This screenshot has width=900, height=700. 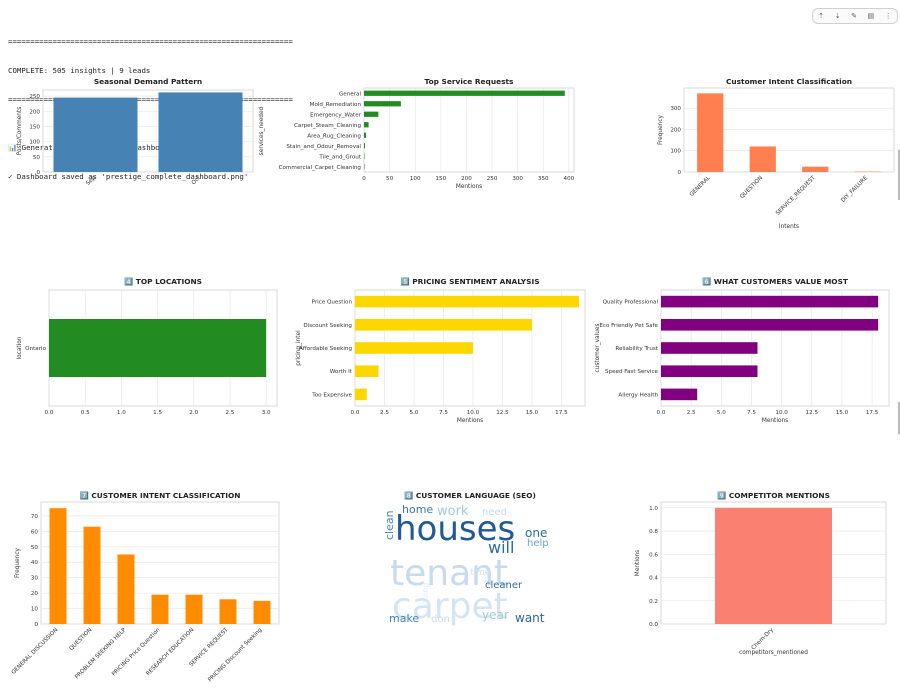 I want to click on x-tick-label: 3.0, so click(x=266, y=413).